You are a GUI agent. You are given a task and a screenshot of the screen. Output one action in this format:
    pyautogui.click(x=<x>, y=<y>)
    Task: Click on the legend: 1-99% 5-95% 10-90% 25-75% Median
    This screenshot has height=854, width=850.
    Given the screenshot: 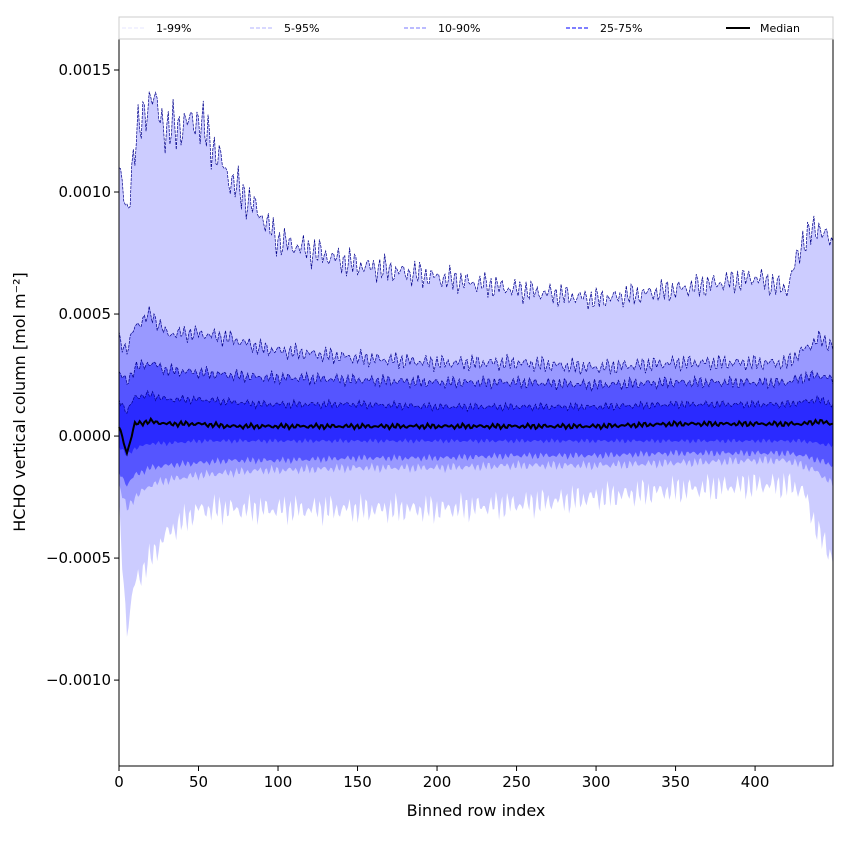 What is the action you would take?
    pyautogui.click(x=476, y=28)
    